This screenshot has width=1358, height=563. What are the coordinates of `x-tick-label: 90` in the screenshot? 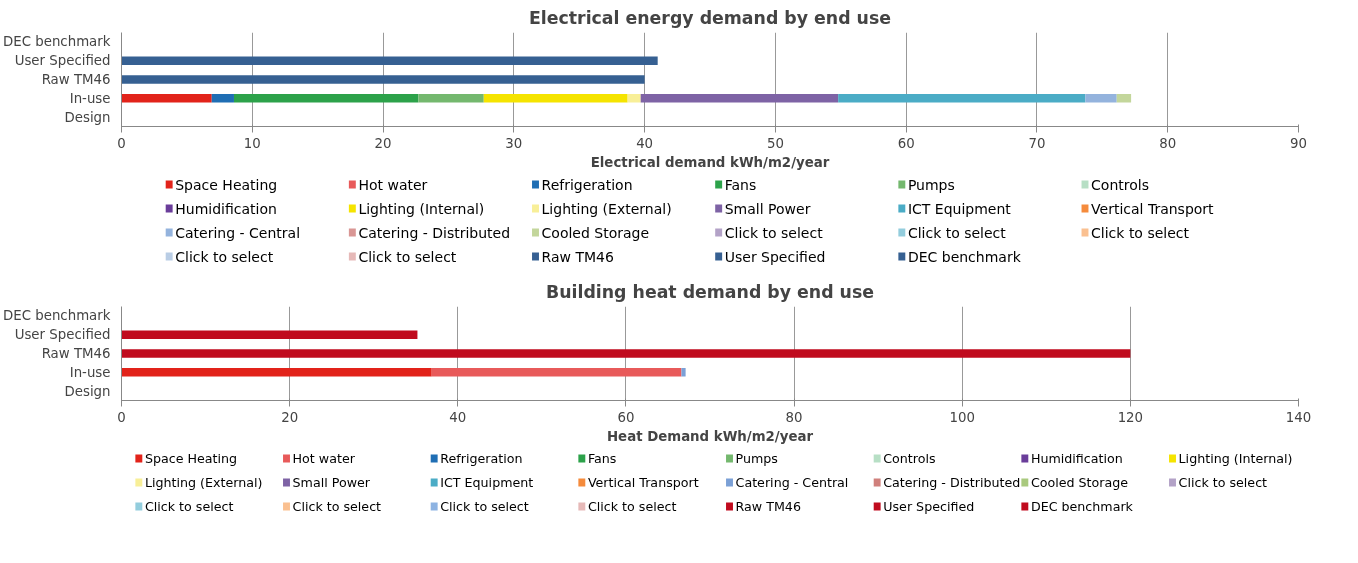 It's located at (1298, 143).